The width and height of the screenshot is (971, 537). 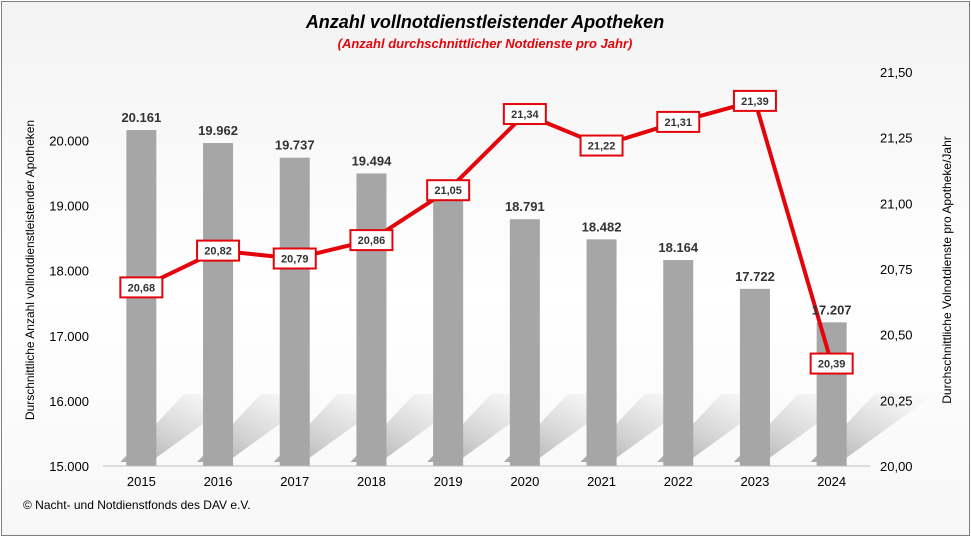 What do you see at coordinates (896, 335) in the screenshot?
I see `right-tick-label: 20,50` at bounding box center [896, 335].